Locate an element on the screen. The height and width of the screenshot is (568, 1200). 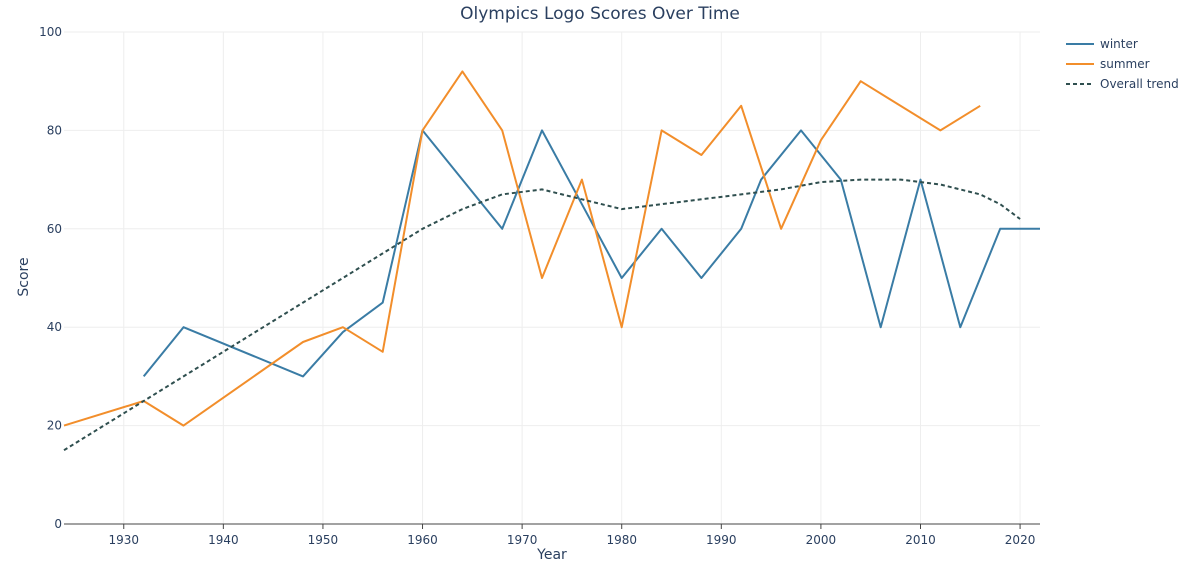
x-tick-label: 1930 is located at coordinates (123, 540).